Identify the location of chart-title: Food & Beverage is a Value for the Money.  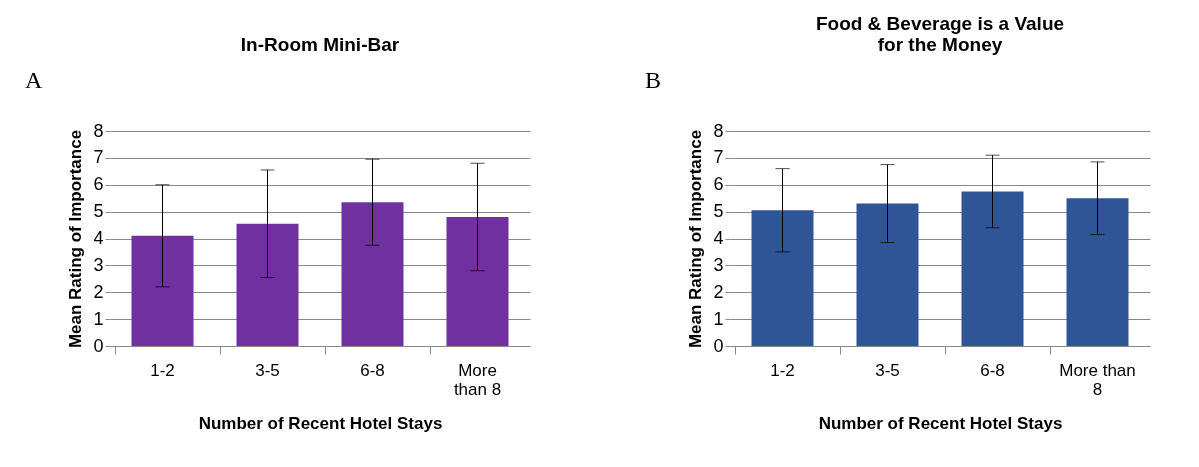
(940, 34).